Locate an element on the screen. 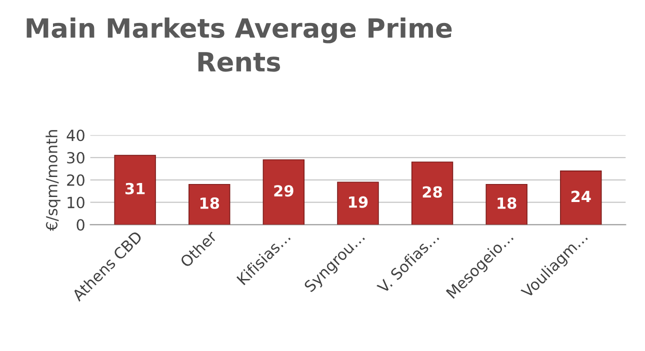 The image size is (645, 351). y-tick-label: 0 is located at coordinates (80, 225).